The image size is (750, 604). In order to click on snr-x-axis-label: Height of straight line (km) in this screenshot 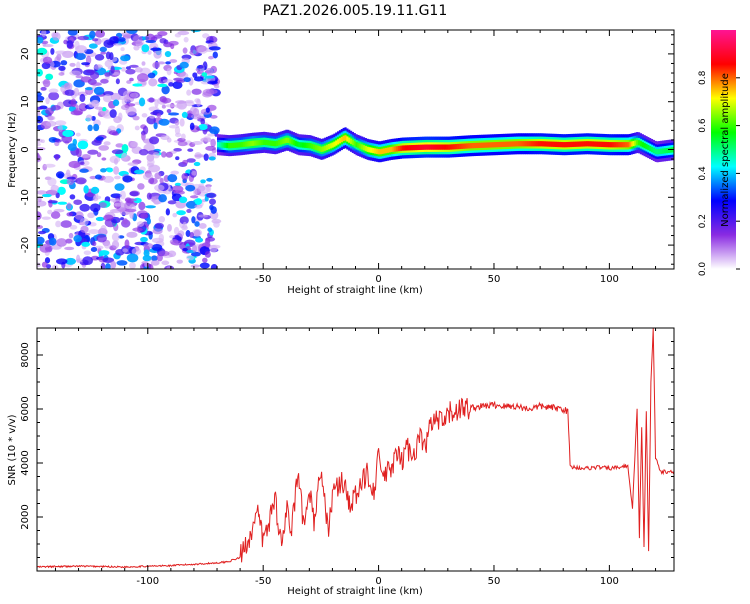, I will do `click(355, 591)`.